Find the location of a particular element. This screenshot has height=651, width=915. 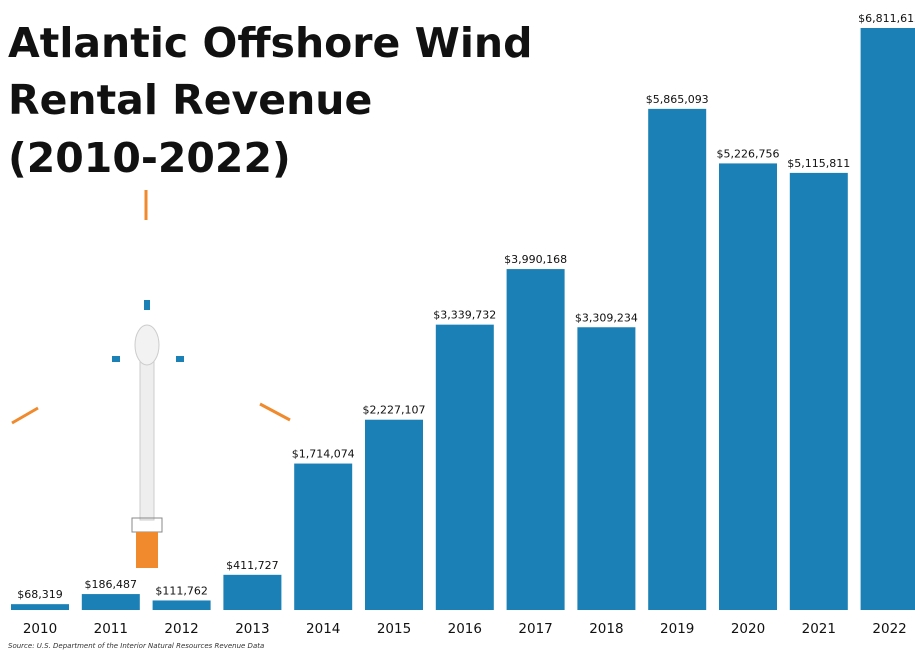

x-tick-label: 2016 is located at coordinates (465, 629).